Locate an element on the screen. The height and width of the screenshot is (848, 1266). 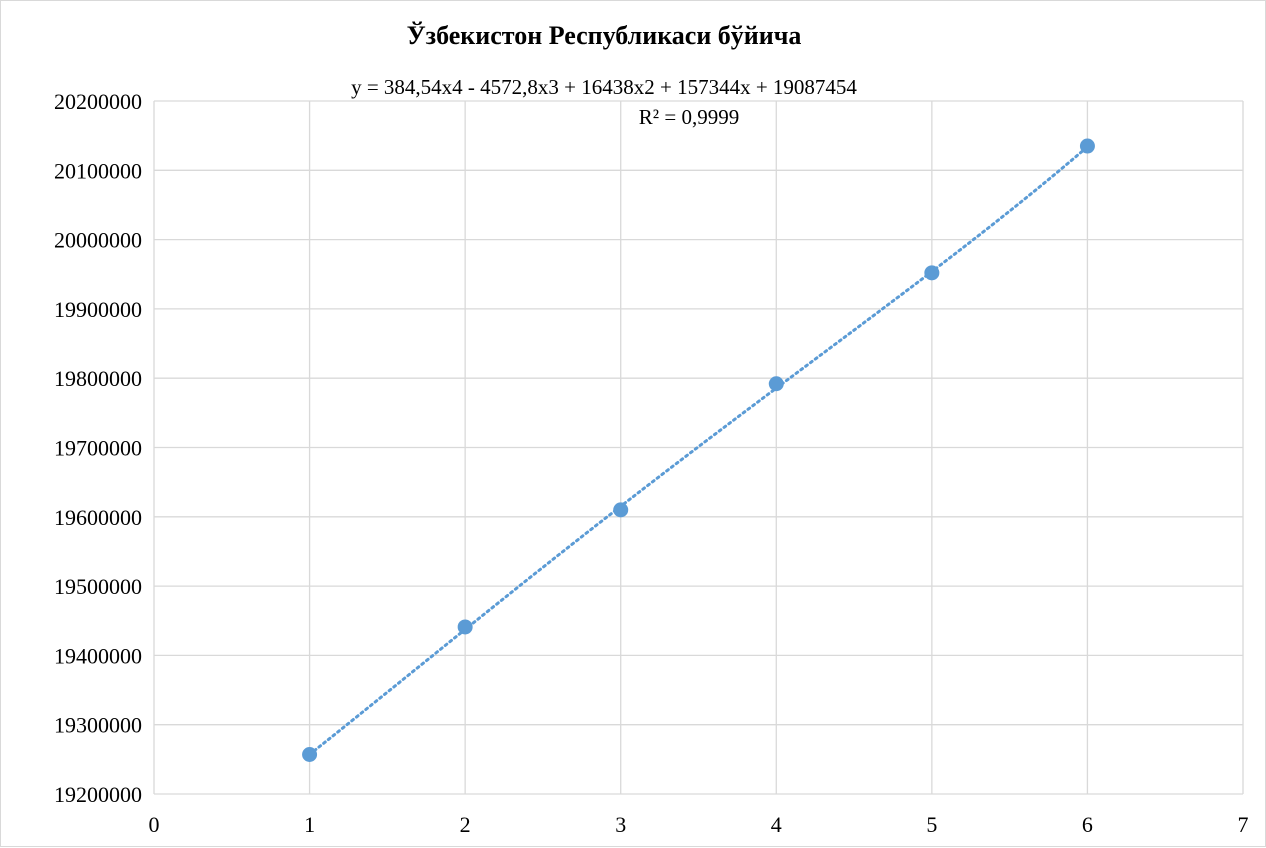
x-tick-label: 2 is located at coordinates (465, 824).